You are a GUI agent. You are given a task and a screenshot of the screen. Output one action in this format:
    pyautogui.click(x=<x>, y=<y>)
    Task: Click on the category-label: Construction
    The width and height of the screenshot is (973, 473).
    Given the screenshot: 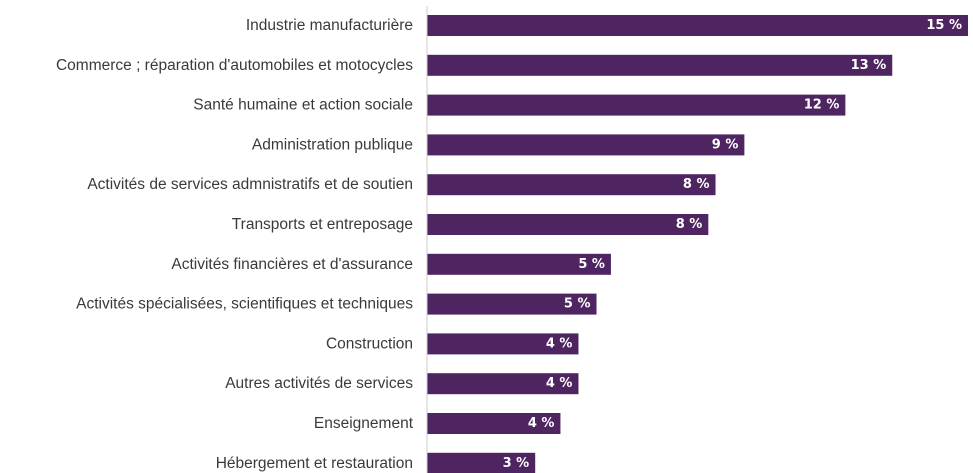 What is the action you would take?
    pyautogui.click(x=369, y=343)
    